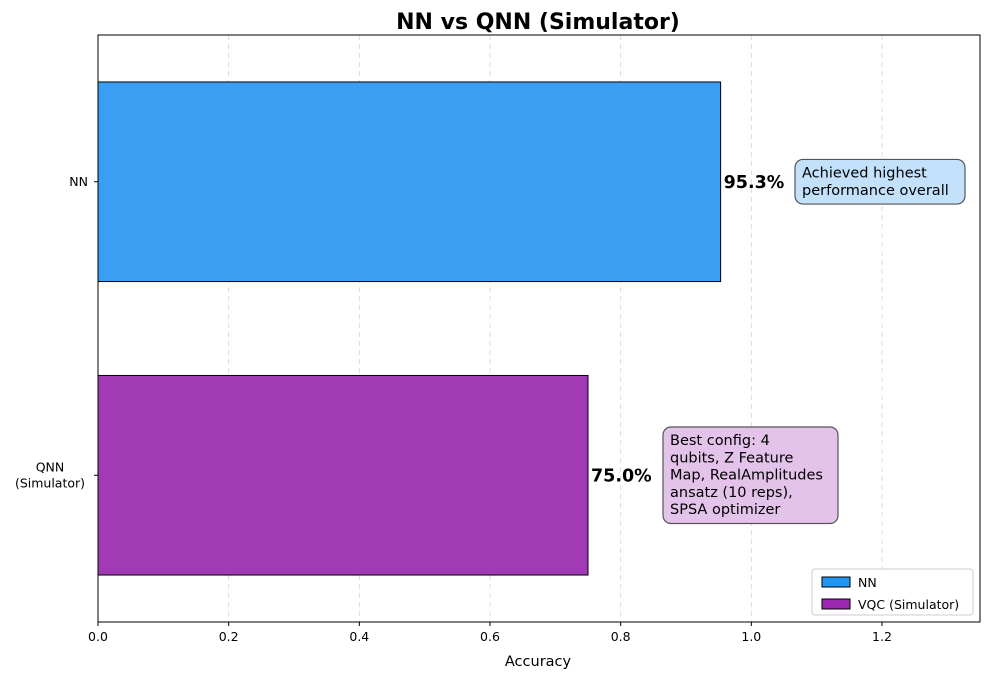 This screenshot has width=990, height=679. I want to click on annotation-line: ansatz (10 reps),, so click(731, 493).